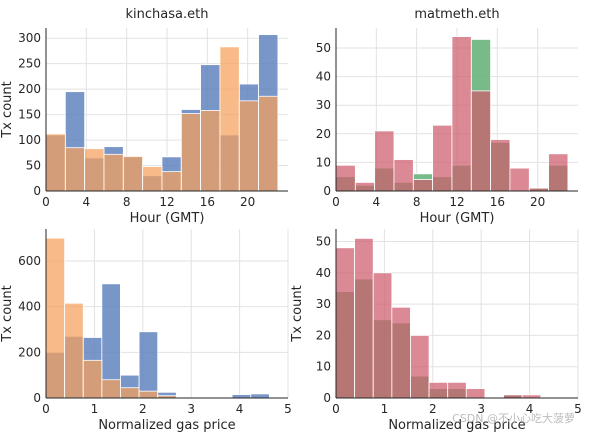 This screenshot has width=590, height=434. I want to click on y-tick-label: 300, so click(29, 38).